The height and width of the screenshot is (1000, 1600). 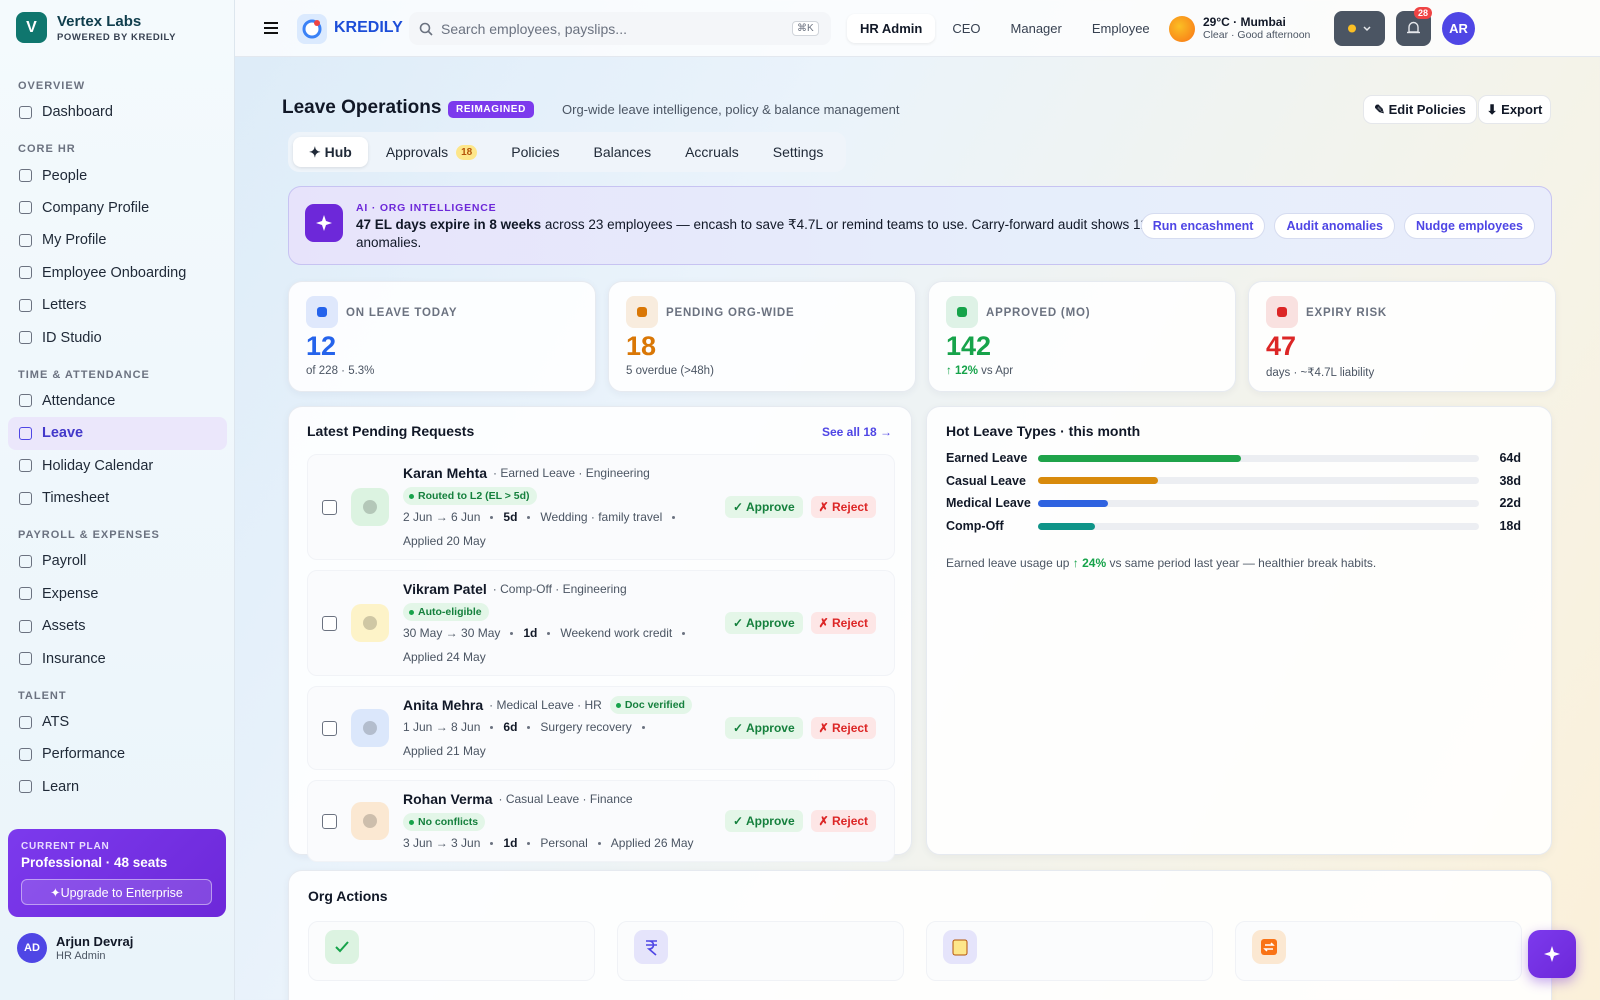 What do you see at coordinates (651, 947) in the screenshot?
I see `org-action-icon` at bounding box center [651, 947].